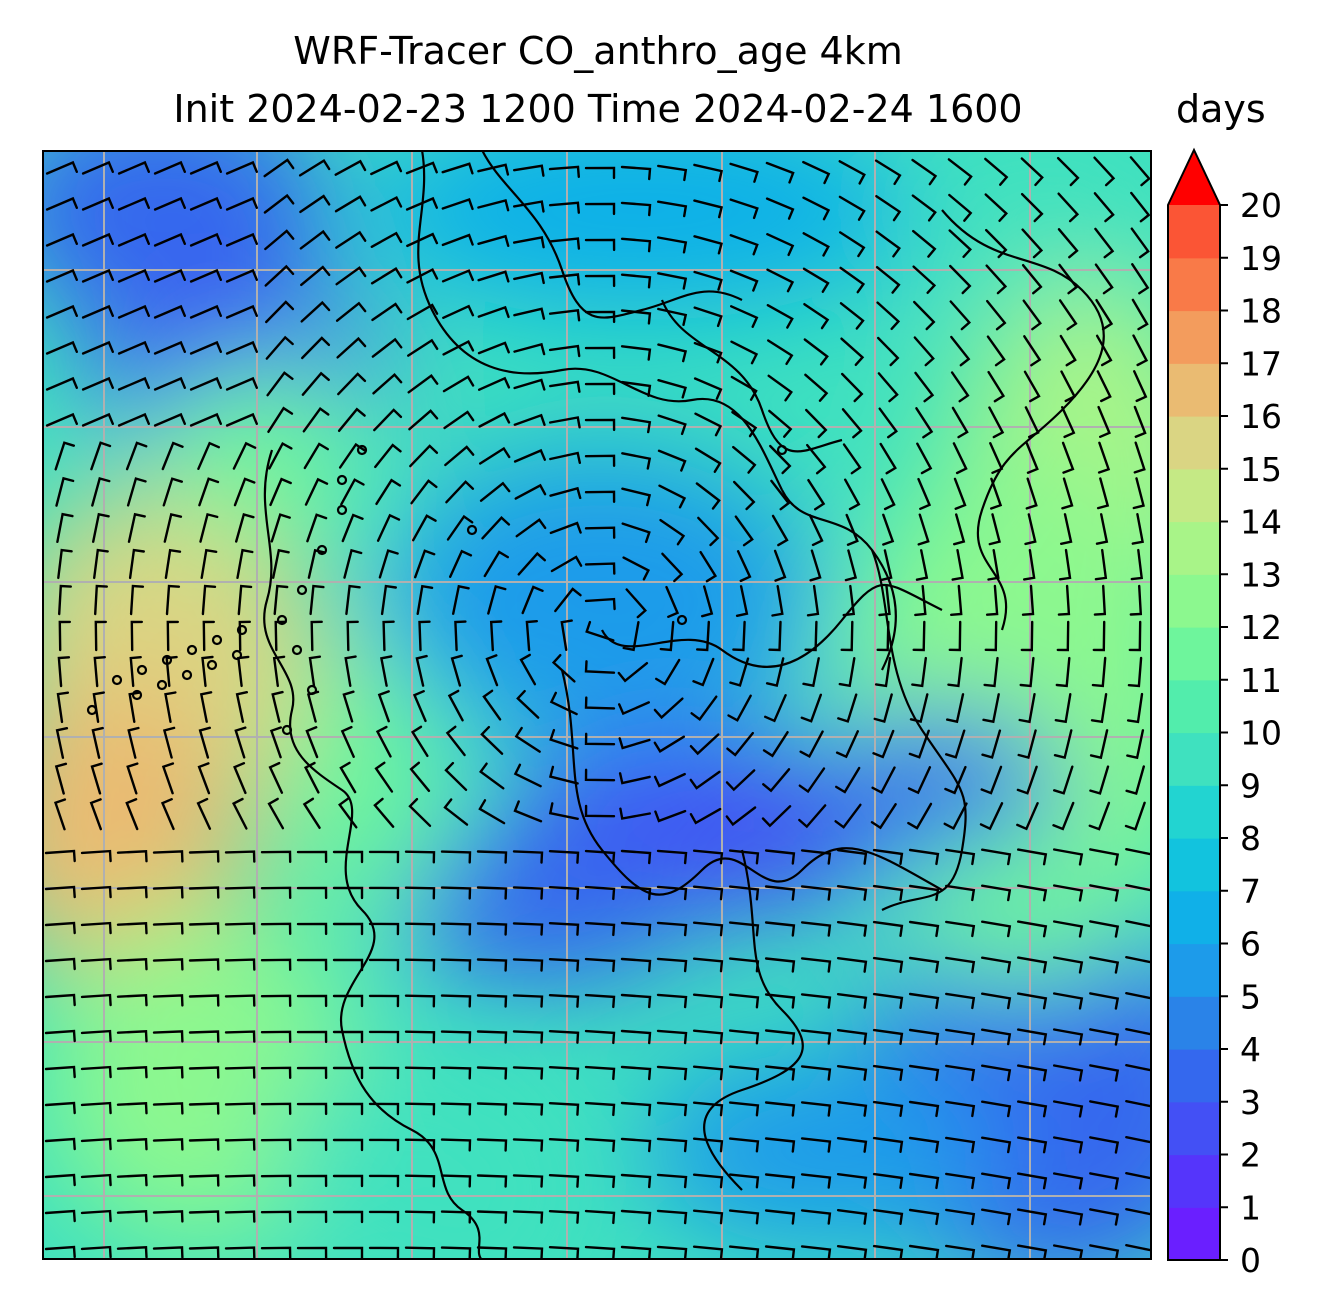 The width and height of the screenshot is (1334, 1313). What do you see at coordinates (1261, 627) in the screenshot?
I see `colorbar-tick-label: 12` at bounding box center [1261, 627].